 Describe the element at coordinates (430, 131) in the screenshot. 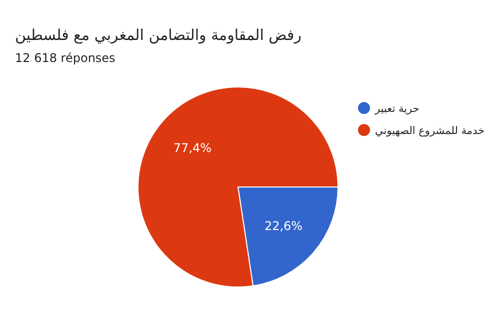

I see `legend-label: خدمة للمشروع الصهيوني` at that location.